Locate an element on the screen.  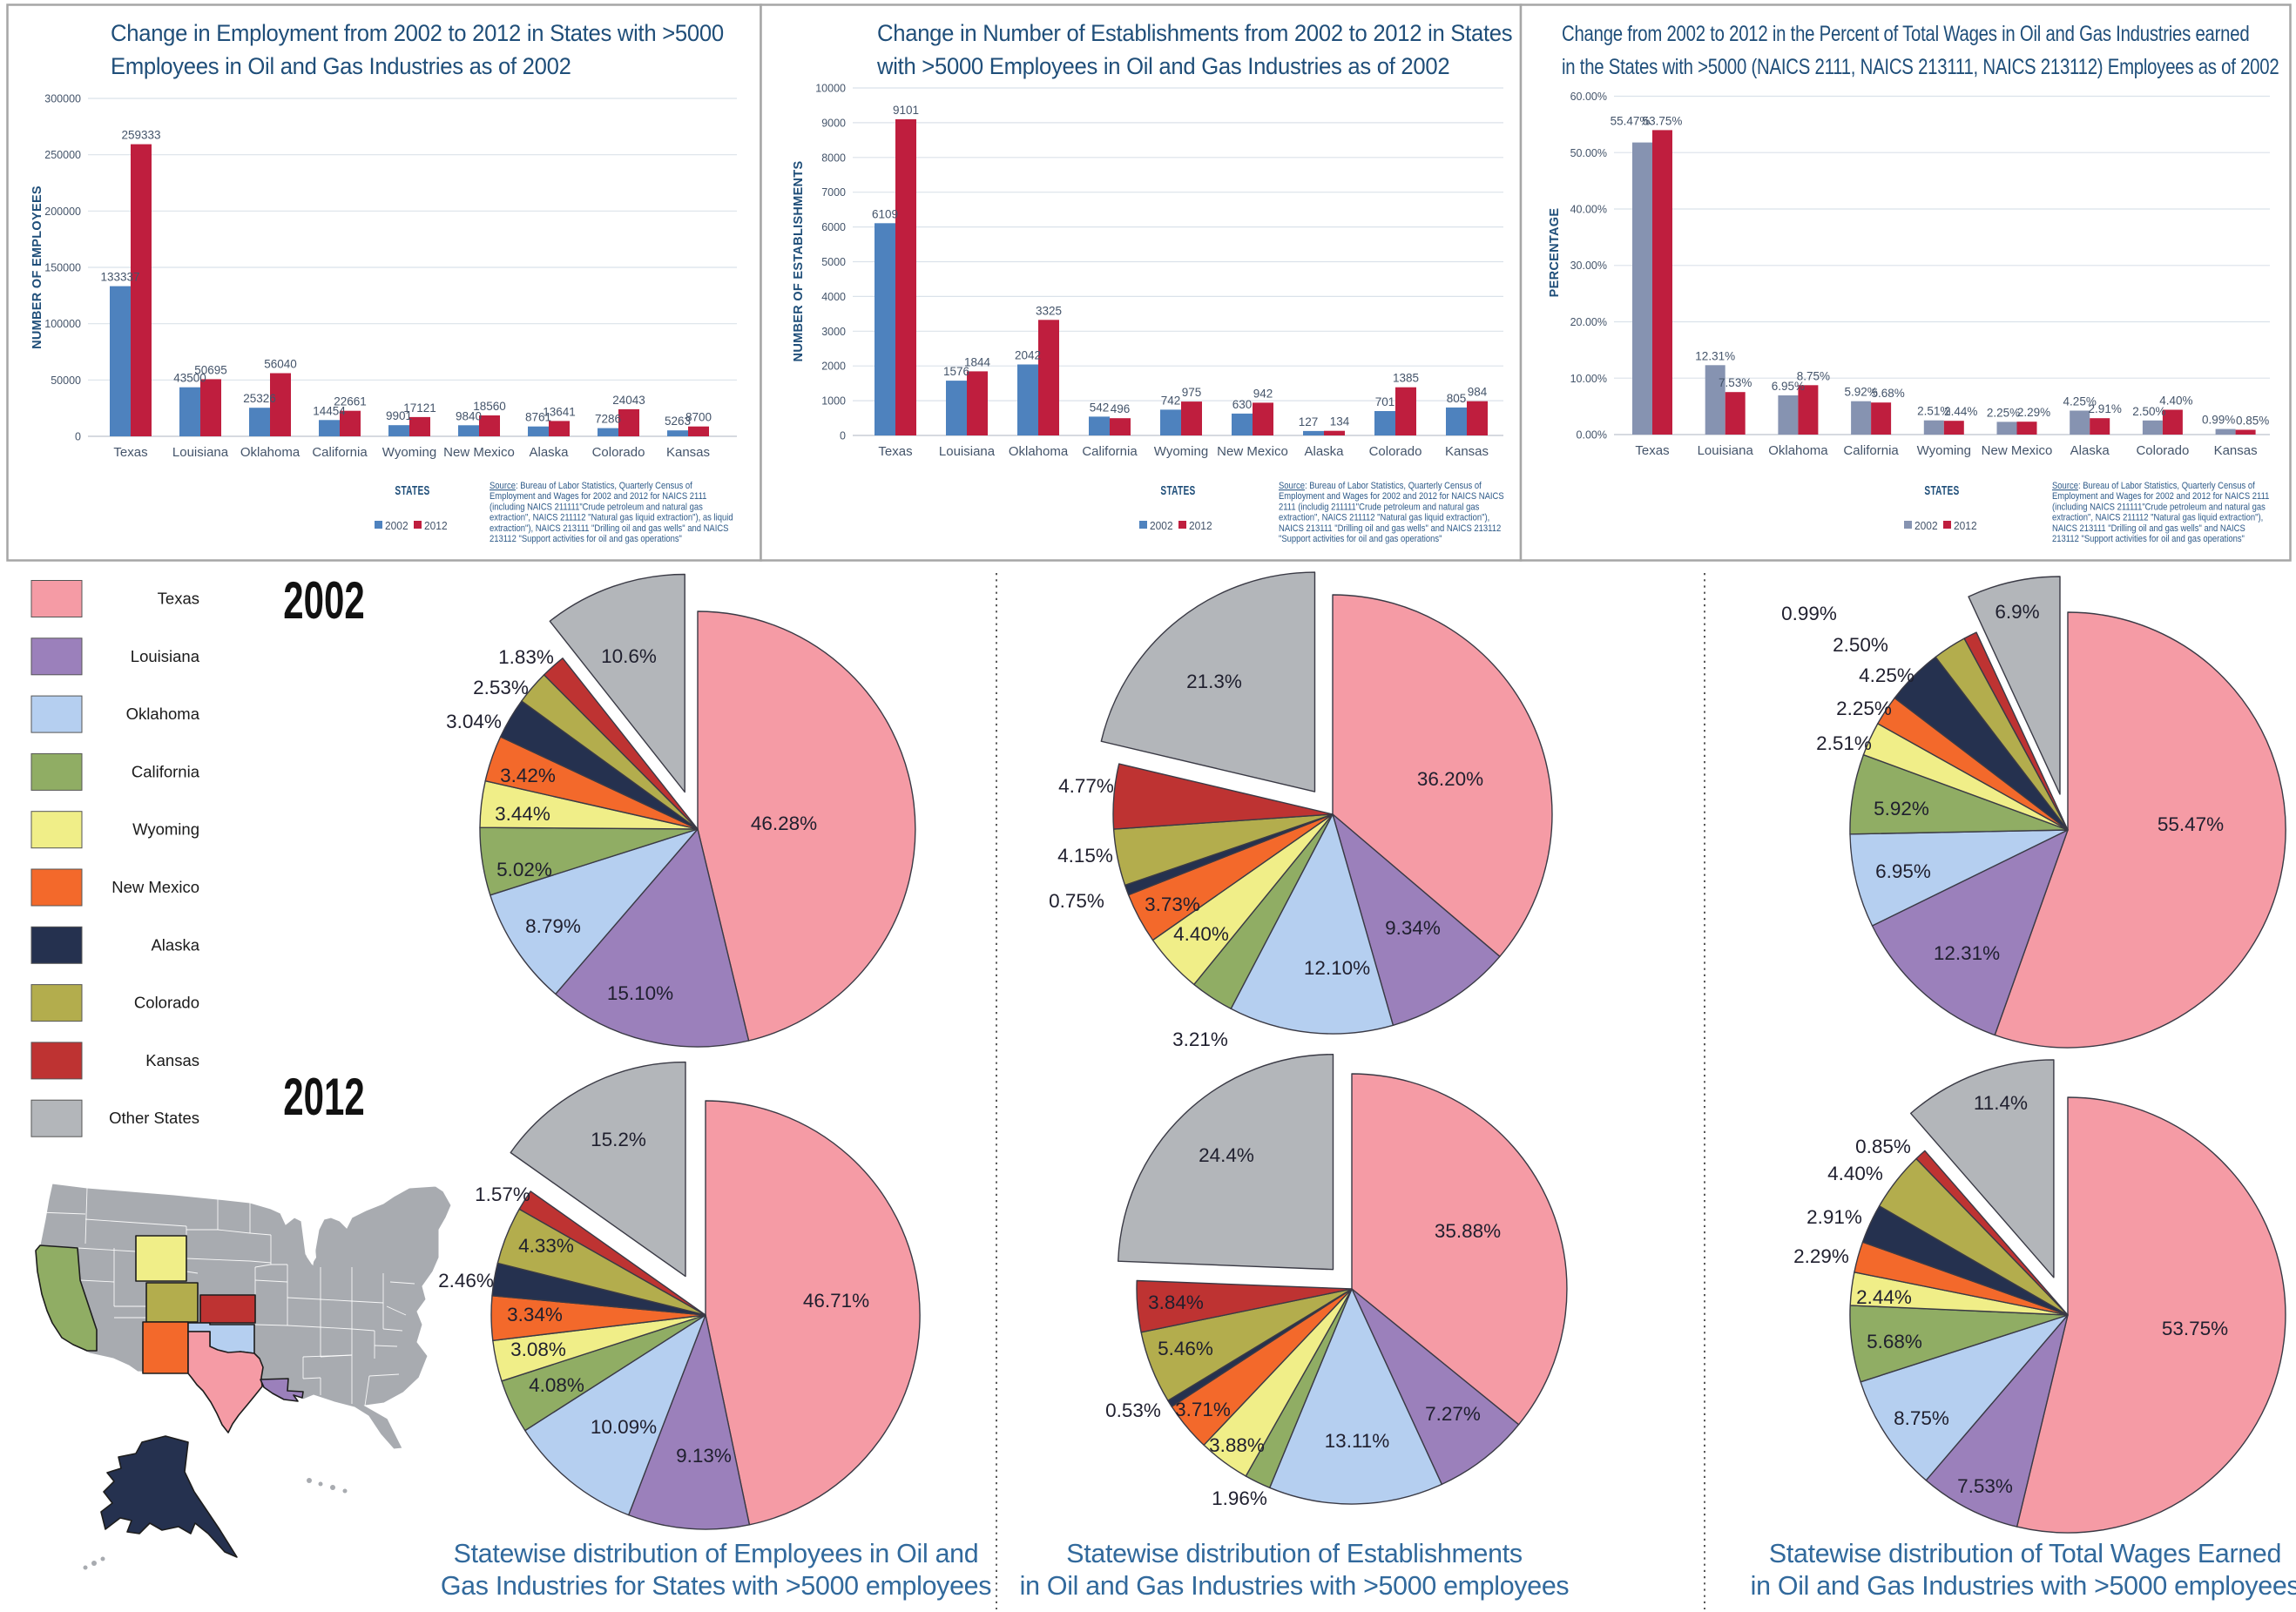
svg-text: 5000 is located at coordinates (833, 262).